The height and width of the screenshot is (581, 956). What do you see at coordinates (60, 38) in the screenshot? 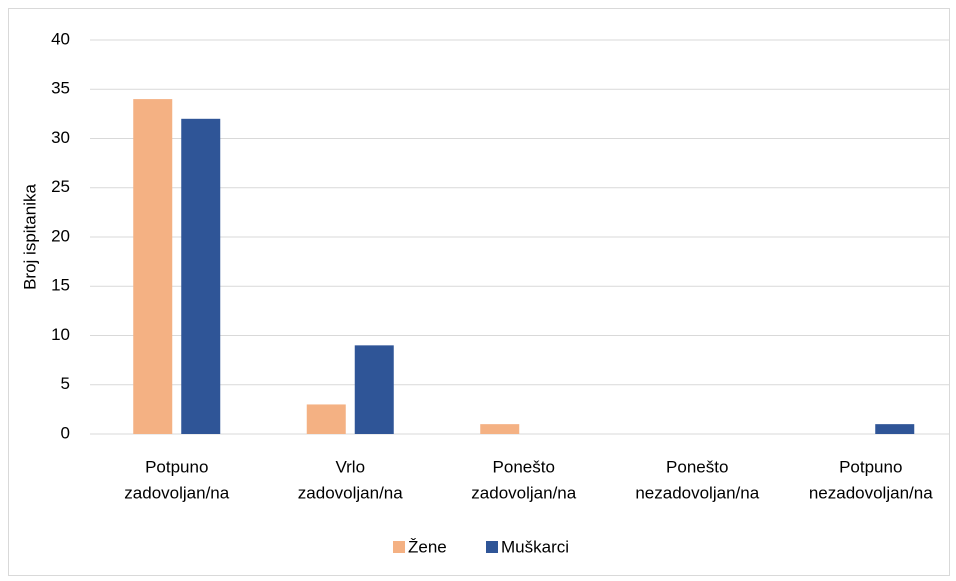
I see `y-tick-label: 40` at bounding box center [60, 38].